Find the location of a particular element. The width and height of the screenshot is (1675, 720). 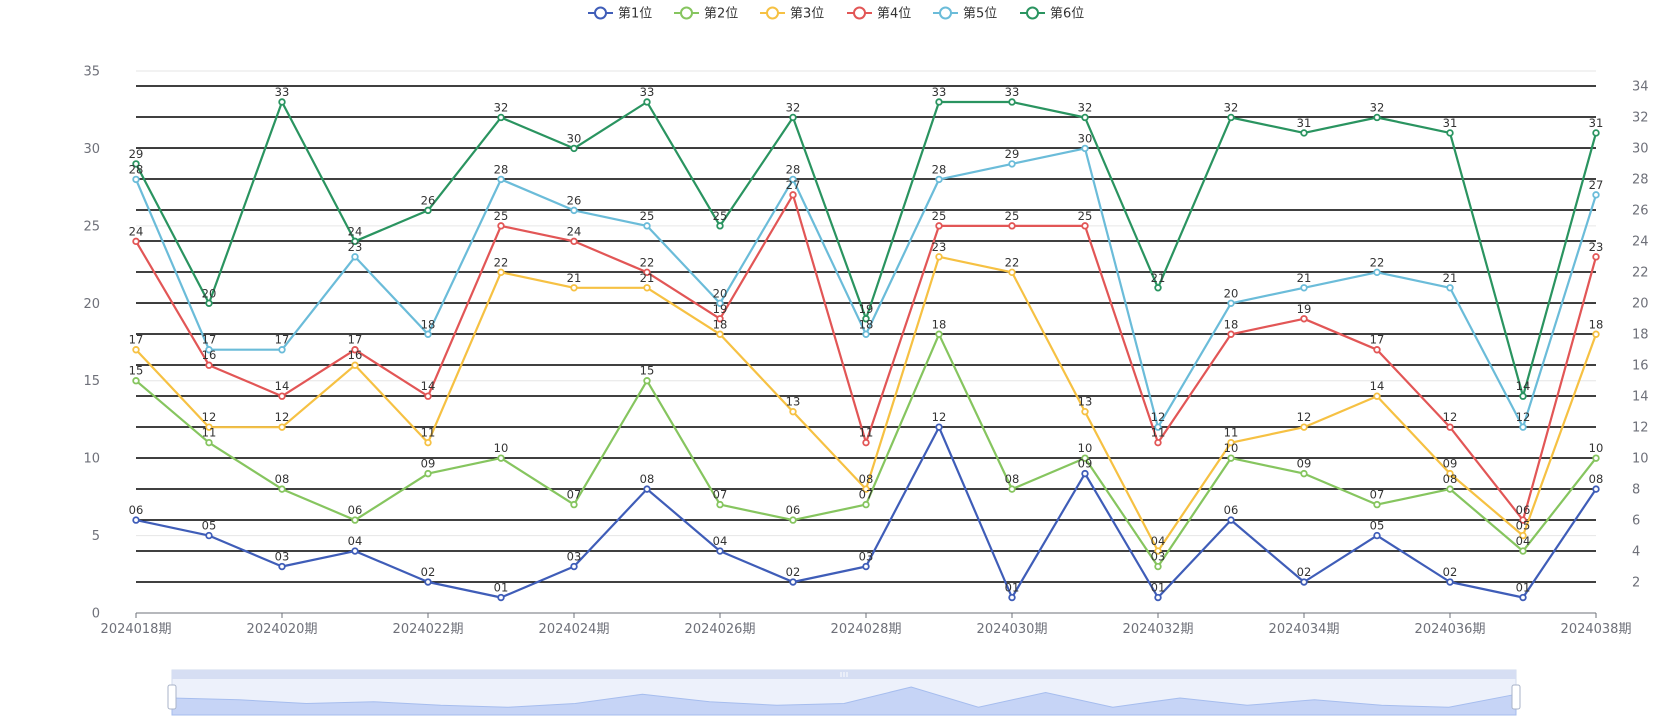

legend: 第1位 第2位 第3位 第4位 第5位 第6位 is located at coordinates (836, 14).